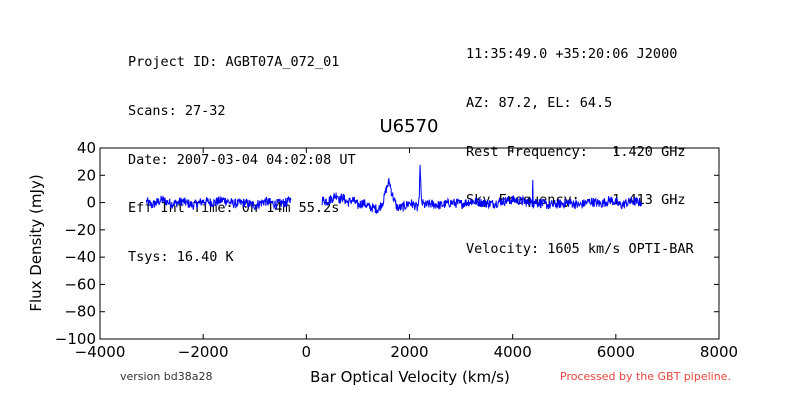  Describe the element at coordinates (86, 148) in the screenshot. I see `y-tick-label-0: 40` at that location.